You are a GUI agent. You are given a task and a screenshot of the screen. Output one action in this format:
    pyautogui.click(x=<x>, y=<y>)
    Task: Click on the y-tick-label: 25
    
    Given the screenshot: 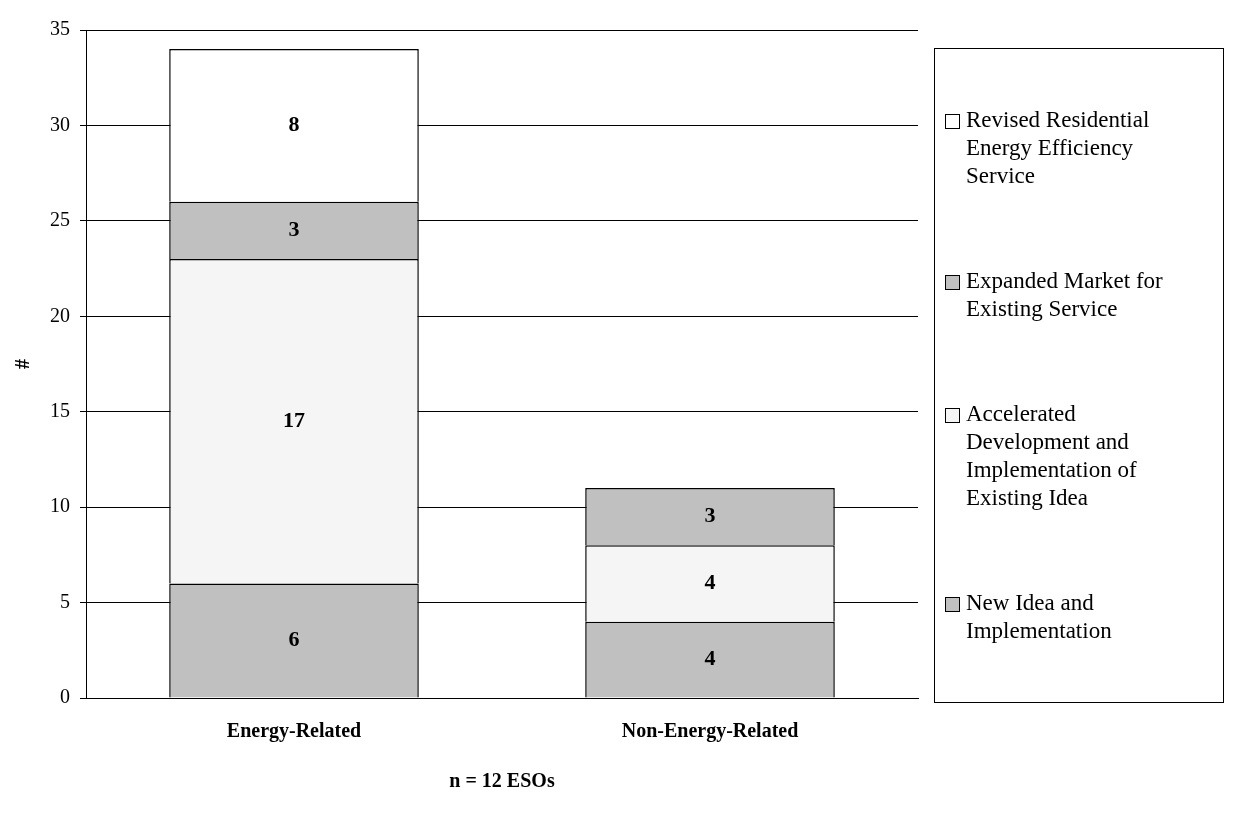 What is the action you would take?
    pyautogui.click(x=60, y=219)
    